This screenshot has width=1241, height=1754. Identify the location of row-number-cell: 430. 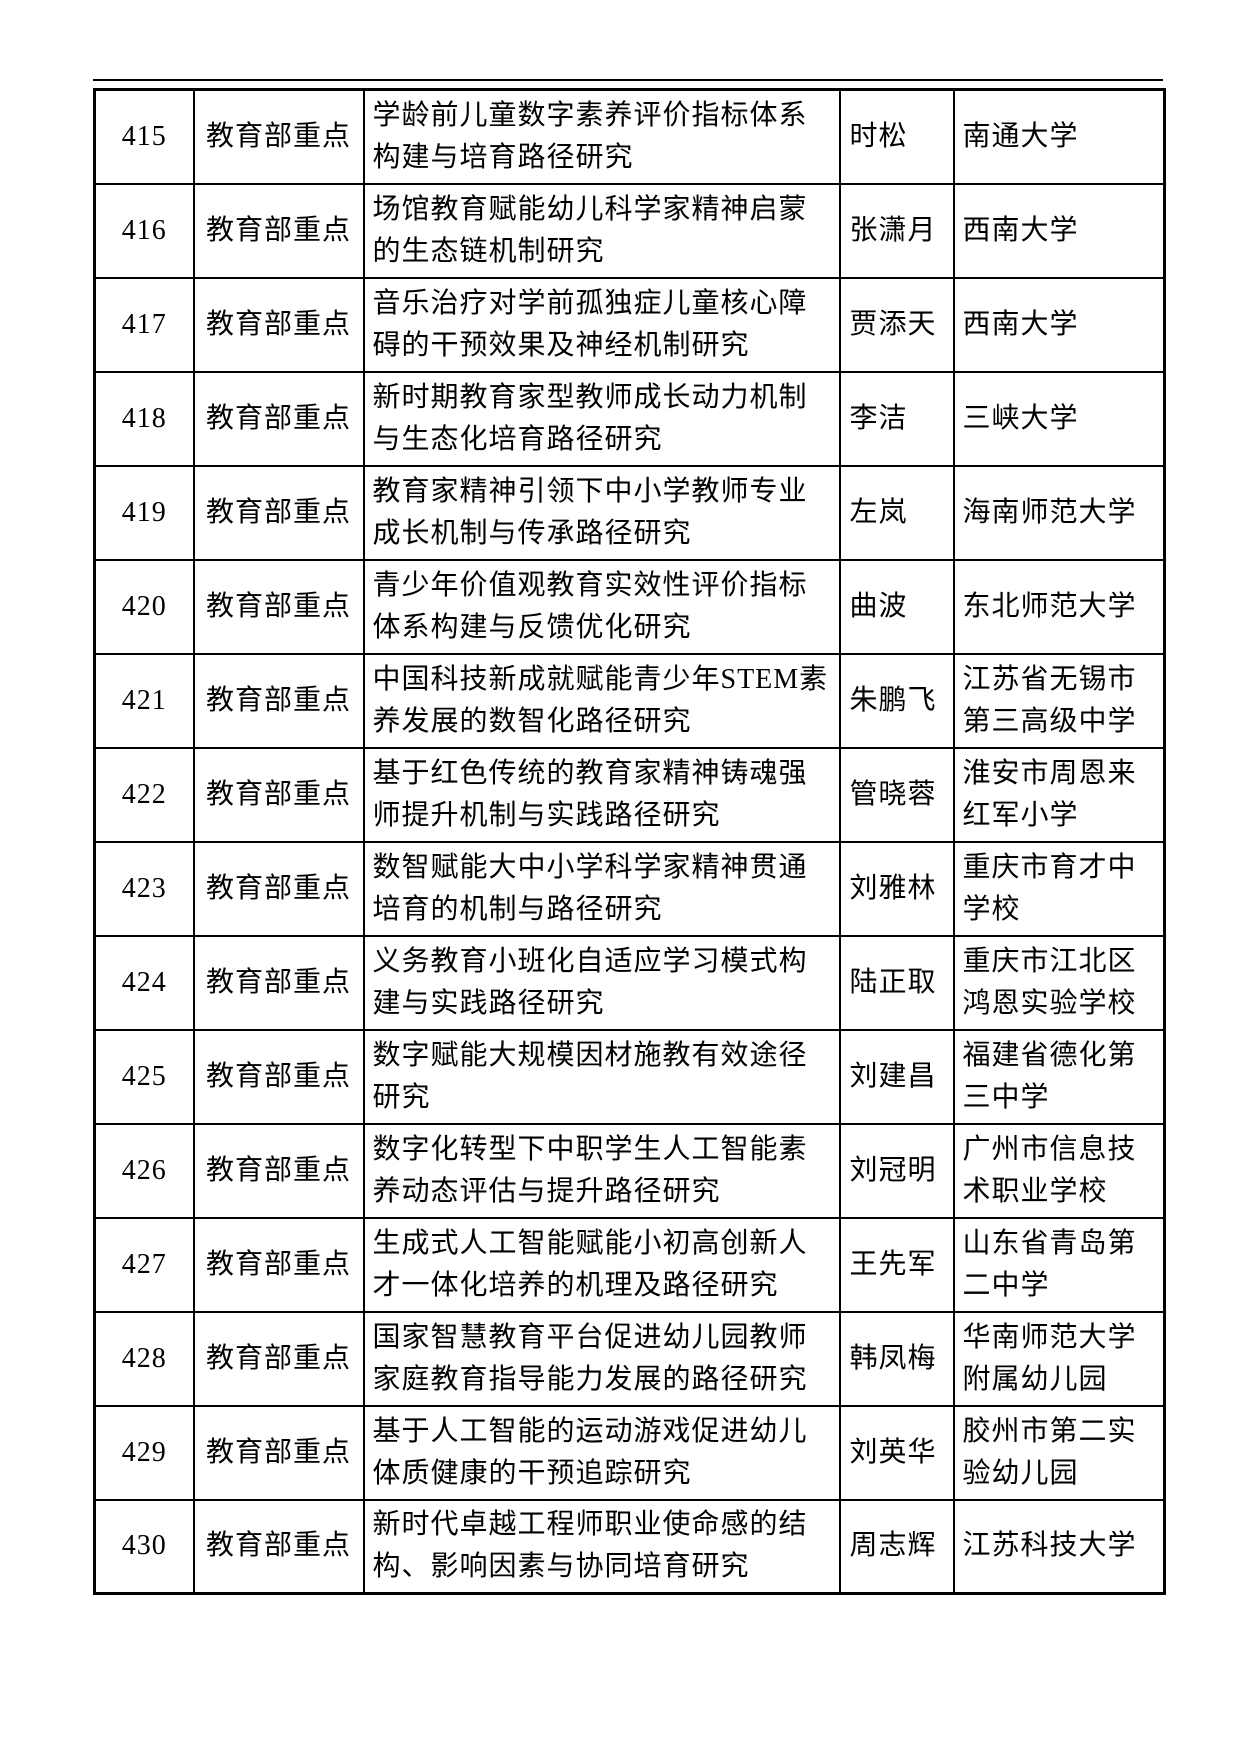
(144, 1546).